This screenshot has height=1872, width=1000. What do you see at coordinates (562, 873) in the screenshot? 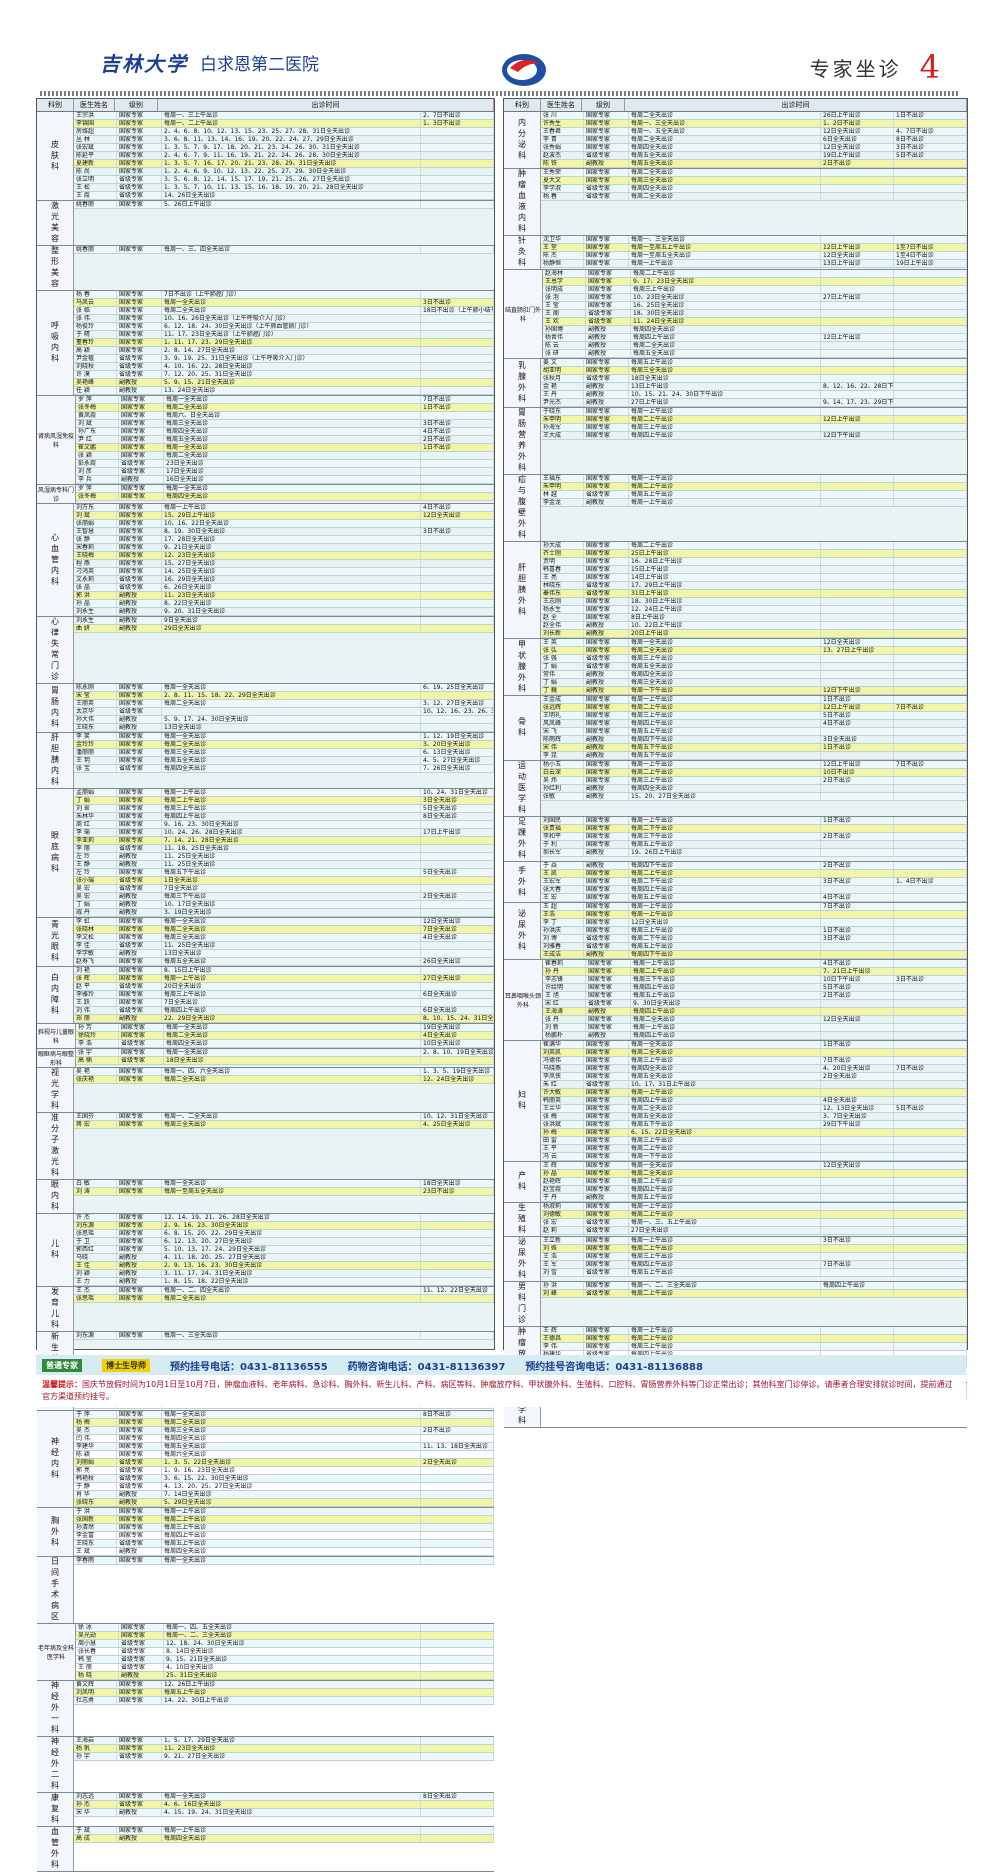
I see `doctor-name: 王 凯` at bounding box center [562, 873].